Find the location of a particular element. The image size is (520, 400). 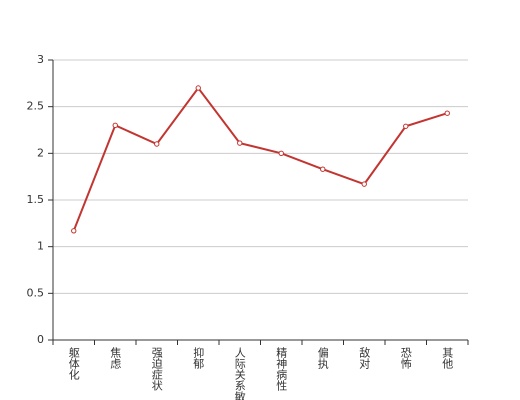

y-tick-label: 3 is located at coordinates (40, 59).